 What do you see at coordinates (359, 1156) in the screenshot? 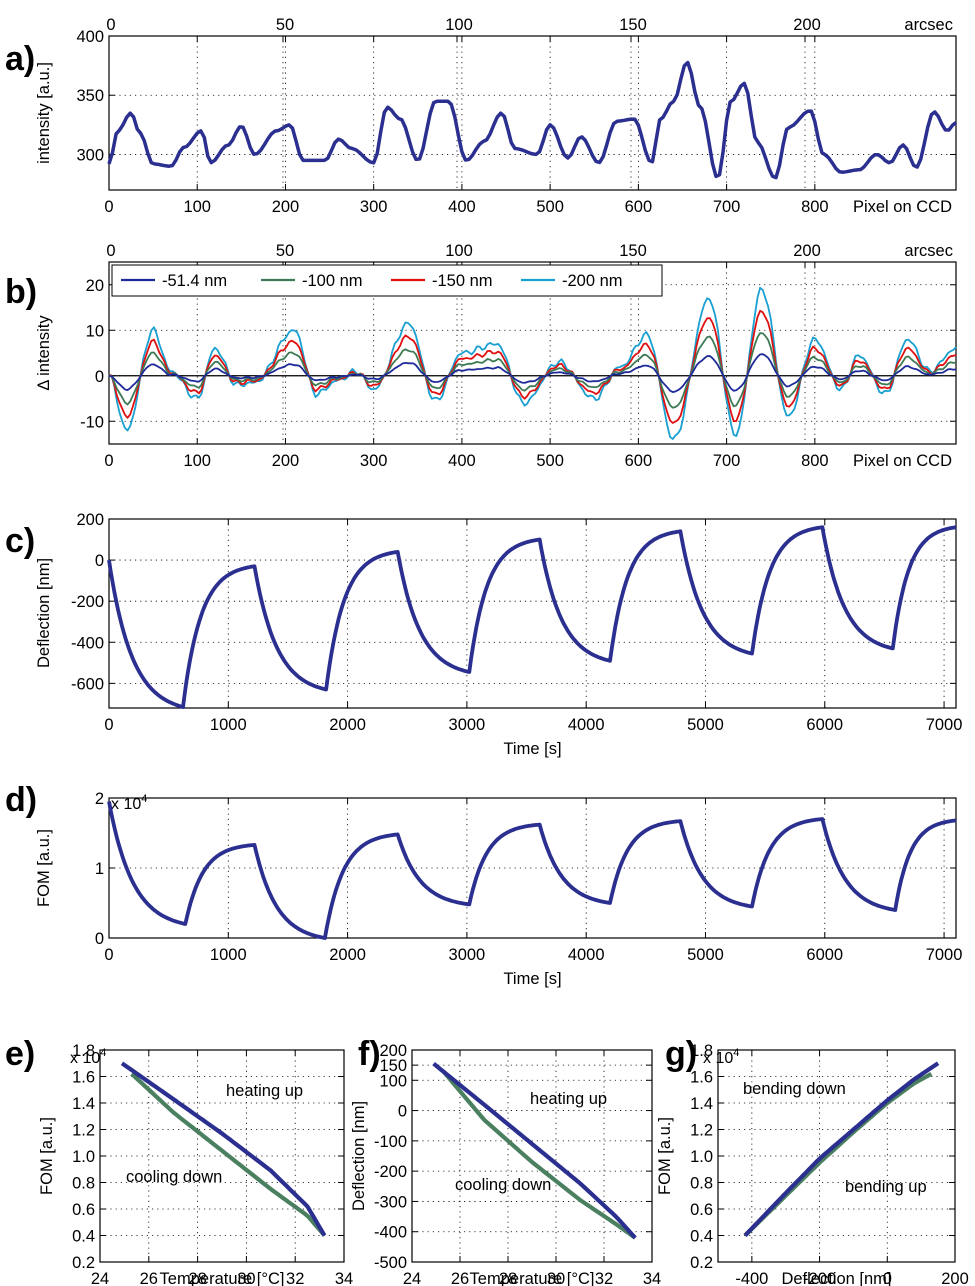
I see `y-axis-label: Deflection [nm]` at bounding box center [359, 1156].